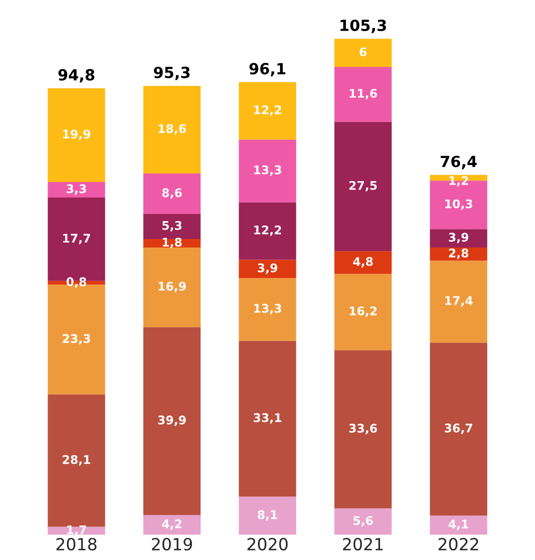 This screenshot has width=535, height=560. I want to click on data-label: 4,8, so click(363, 262).